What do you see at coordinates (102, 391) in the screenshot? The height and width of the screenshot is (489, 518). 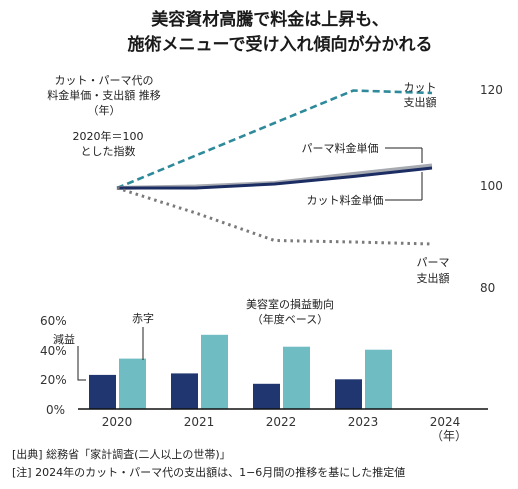 I see `bar-decline-2020` at bounding box center [102, 391].